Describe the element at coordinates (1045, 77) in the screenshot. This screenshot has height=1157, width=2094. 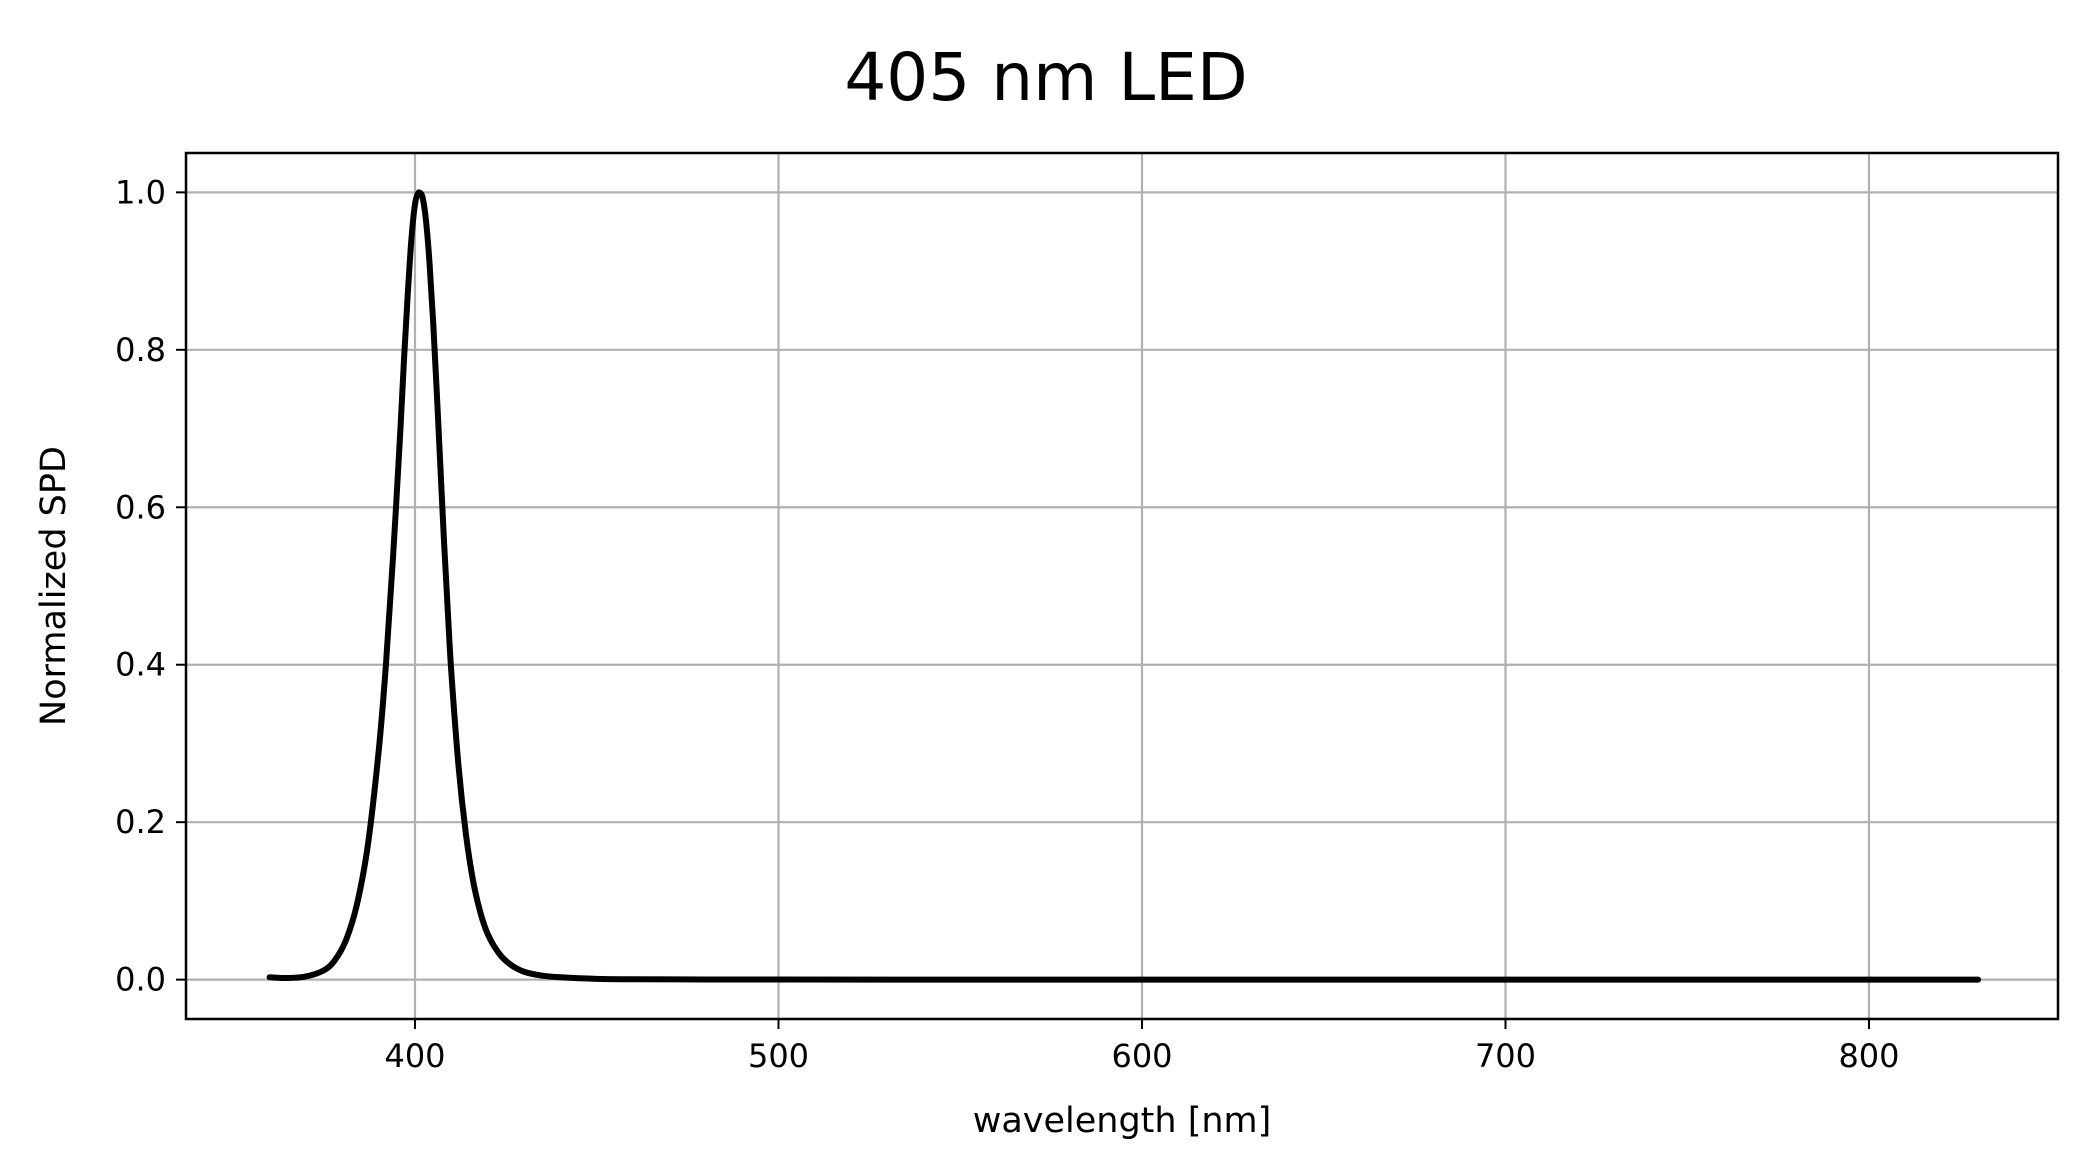
I see `chart-title: 405 nm LED` at that location.